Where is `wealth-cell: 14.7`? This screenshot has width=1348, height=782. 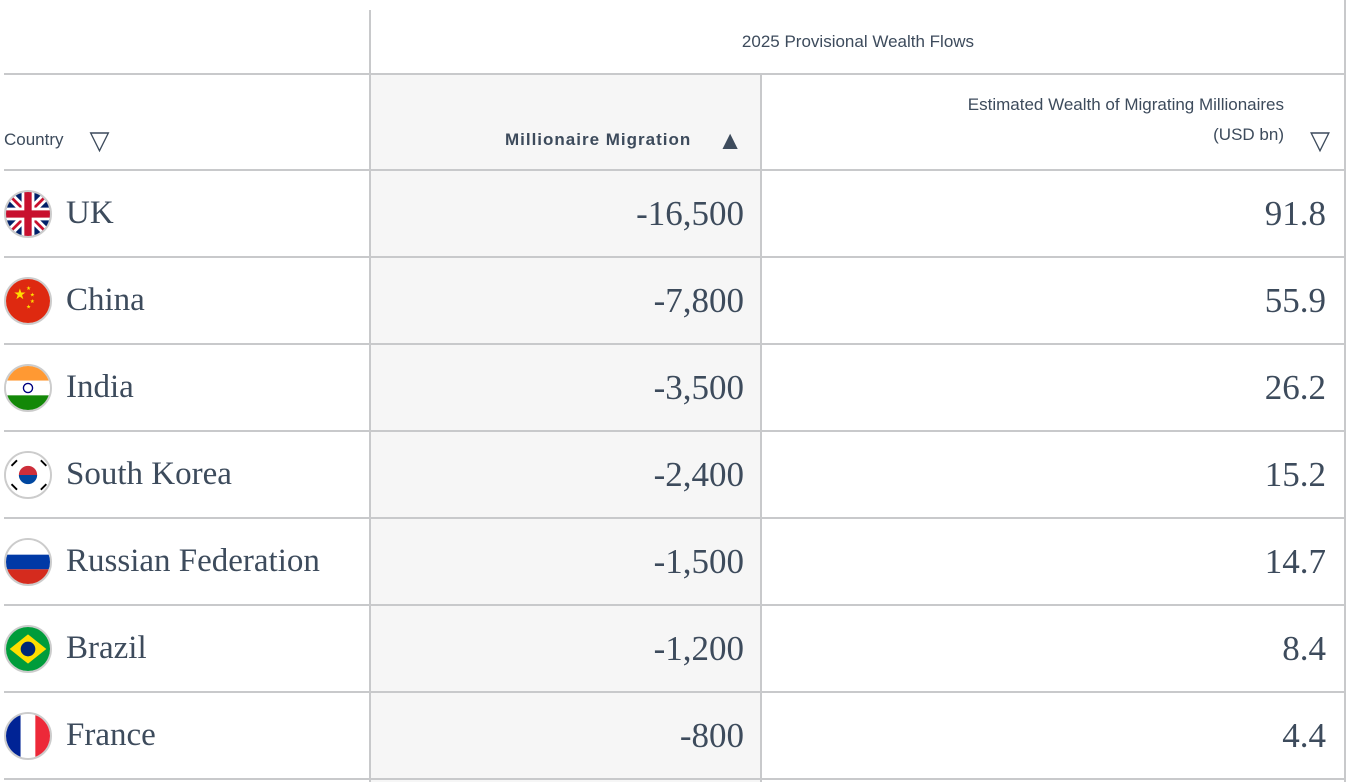
wealth-cell: 14.7 is located at coordinates (1295, 561).